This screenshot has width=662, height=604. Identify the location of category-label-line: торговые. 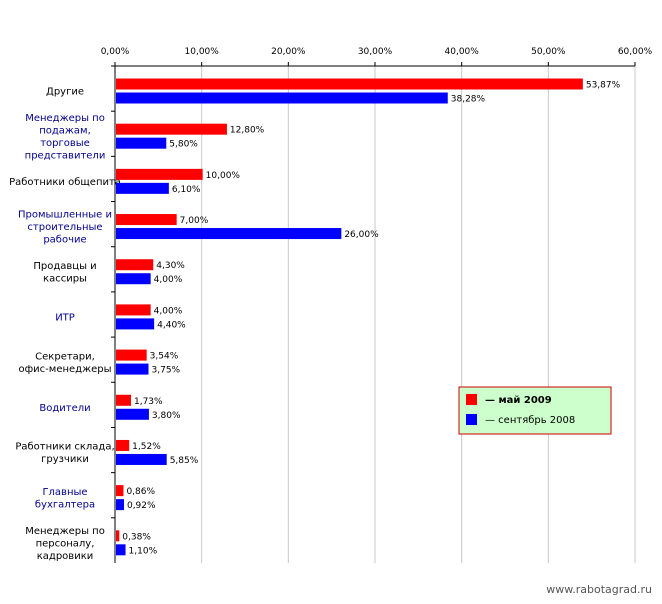
(65, 143).